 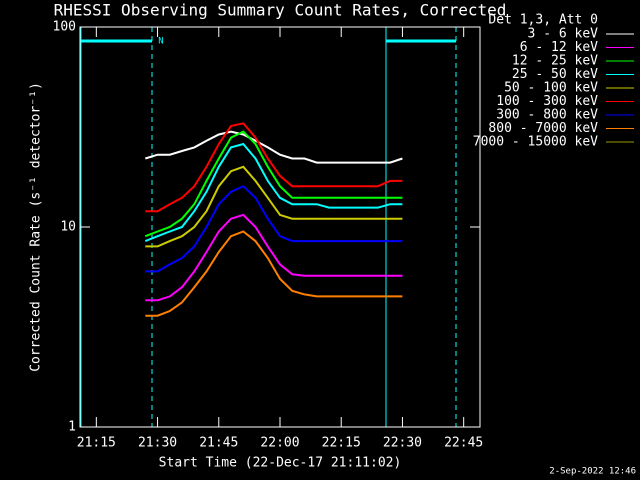 I want to click on legend-label: 25 - 50 keV, so click(x=555, y=74).